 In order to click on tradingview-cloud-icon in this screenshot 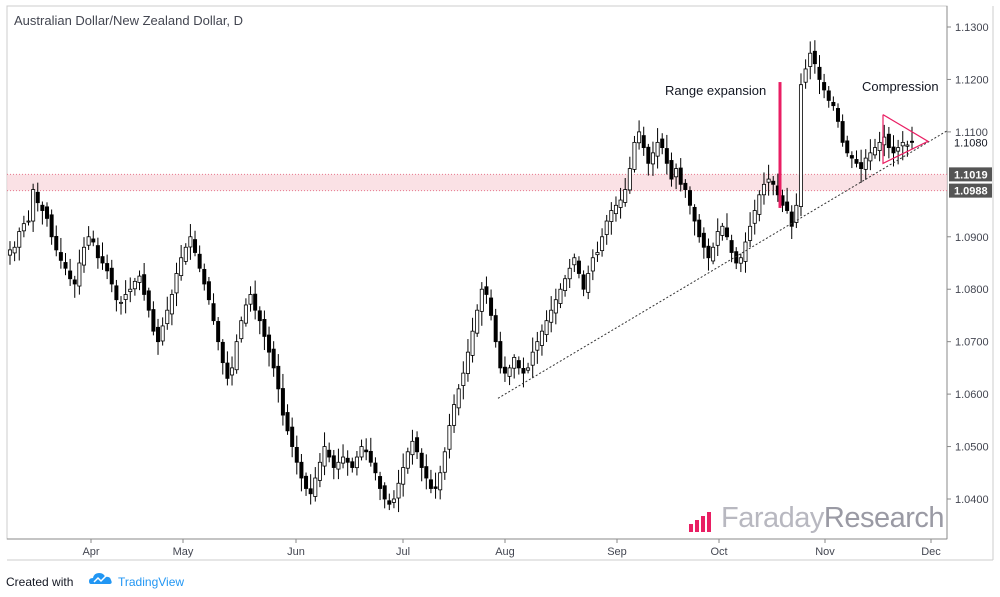, I will do `click(101, 579)`.